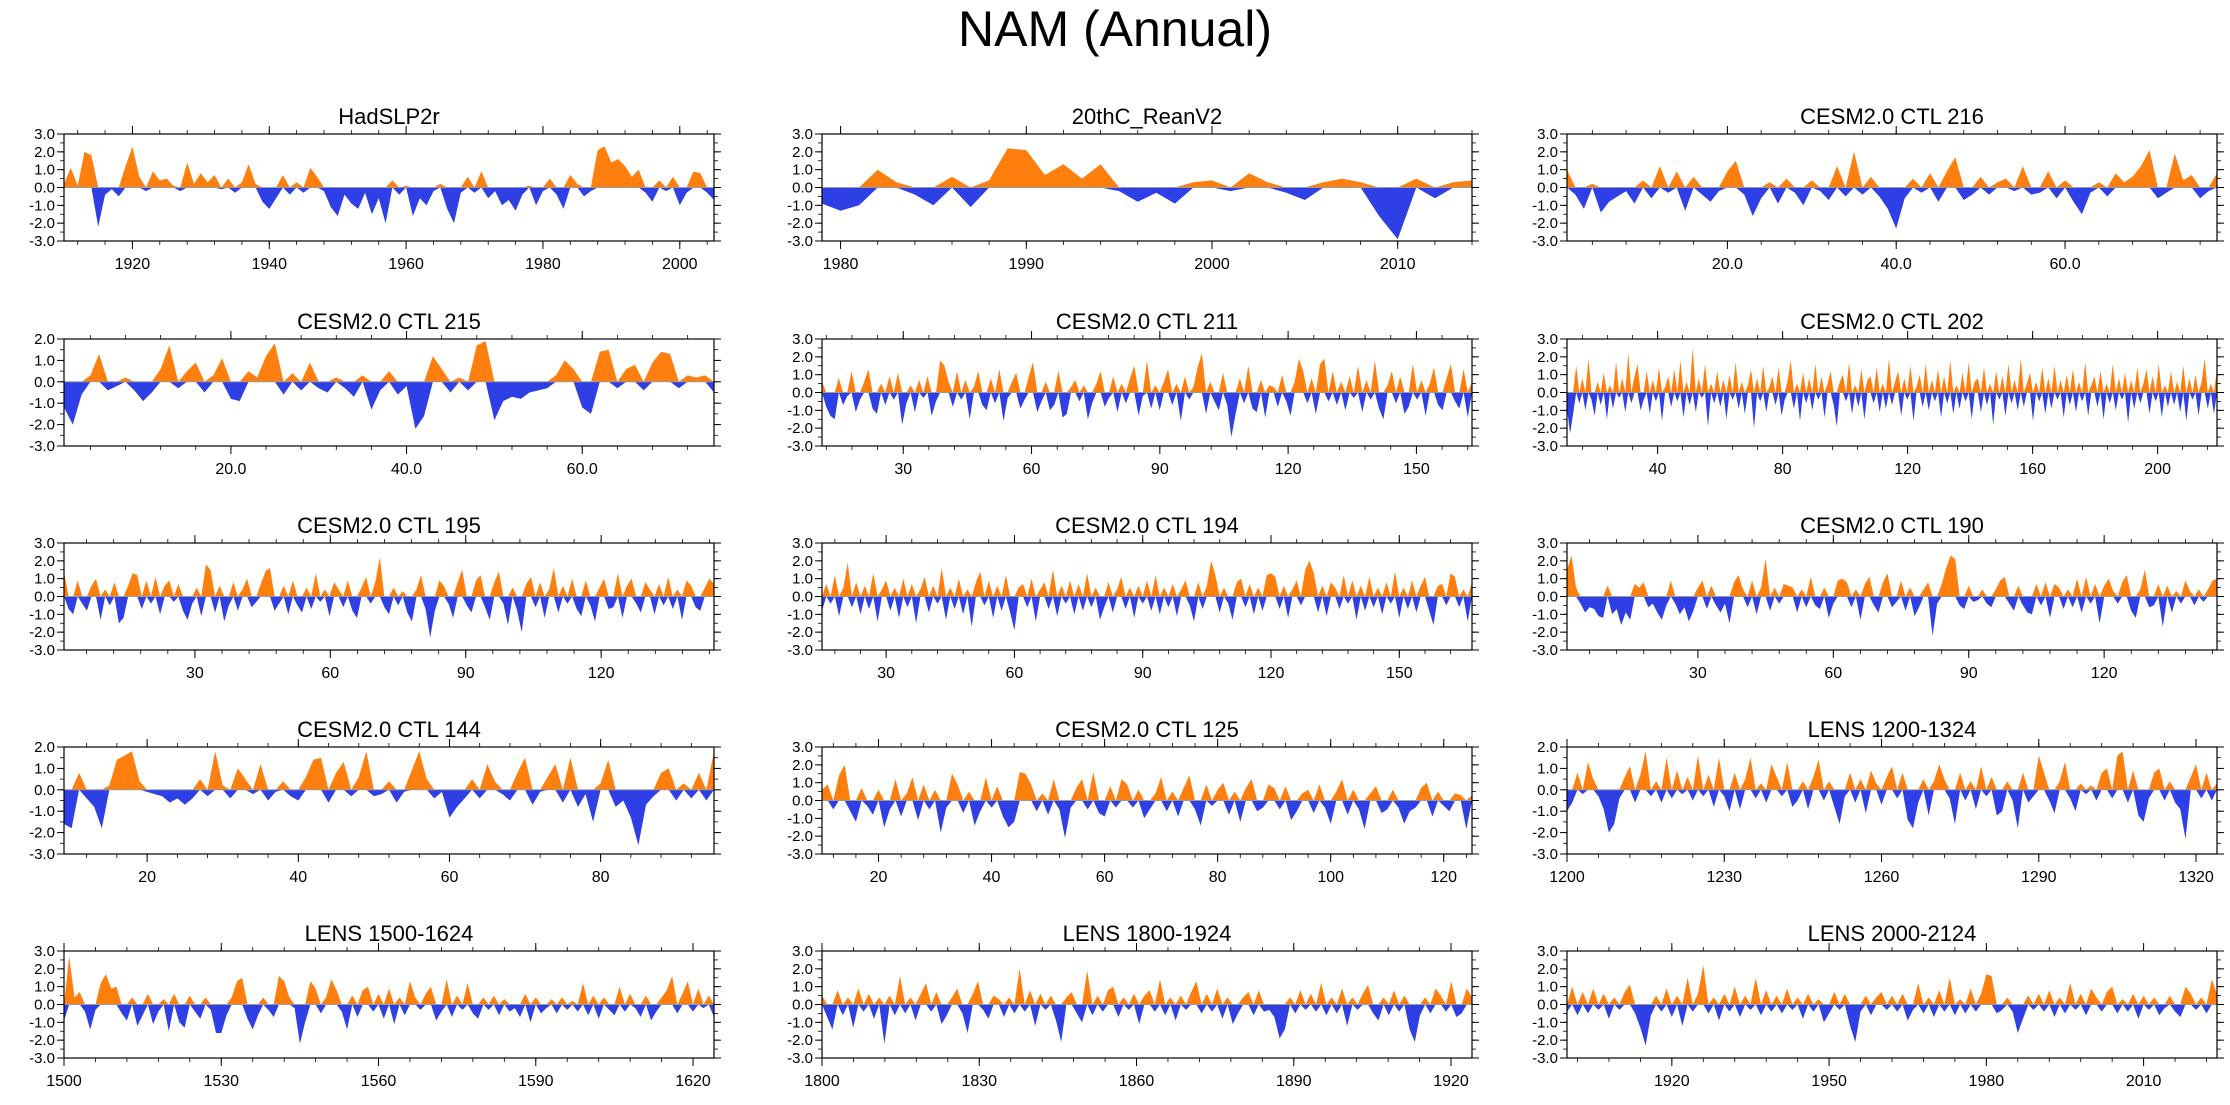 Image resolution: width=2230 pixels, height=1105 pixels. I want to click on x-tick-label: 40.0, so click(406, 469).